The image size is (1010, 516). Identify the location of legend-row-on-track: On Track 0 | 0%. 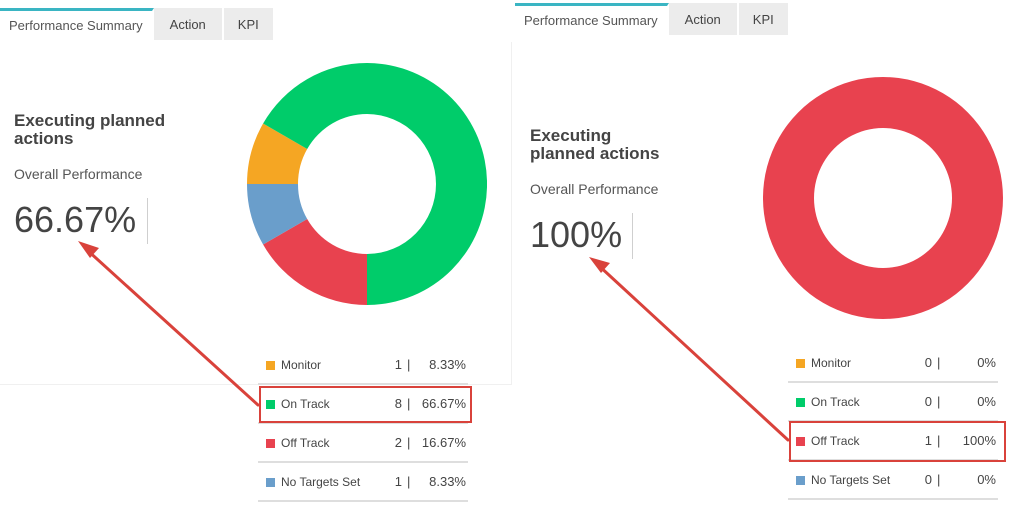
(893, 402).